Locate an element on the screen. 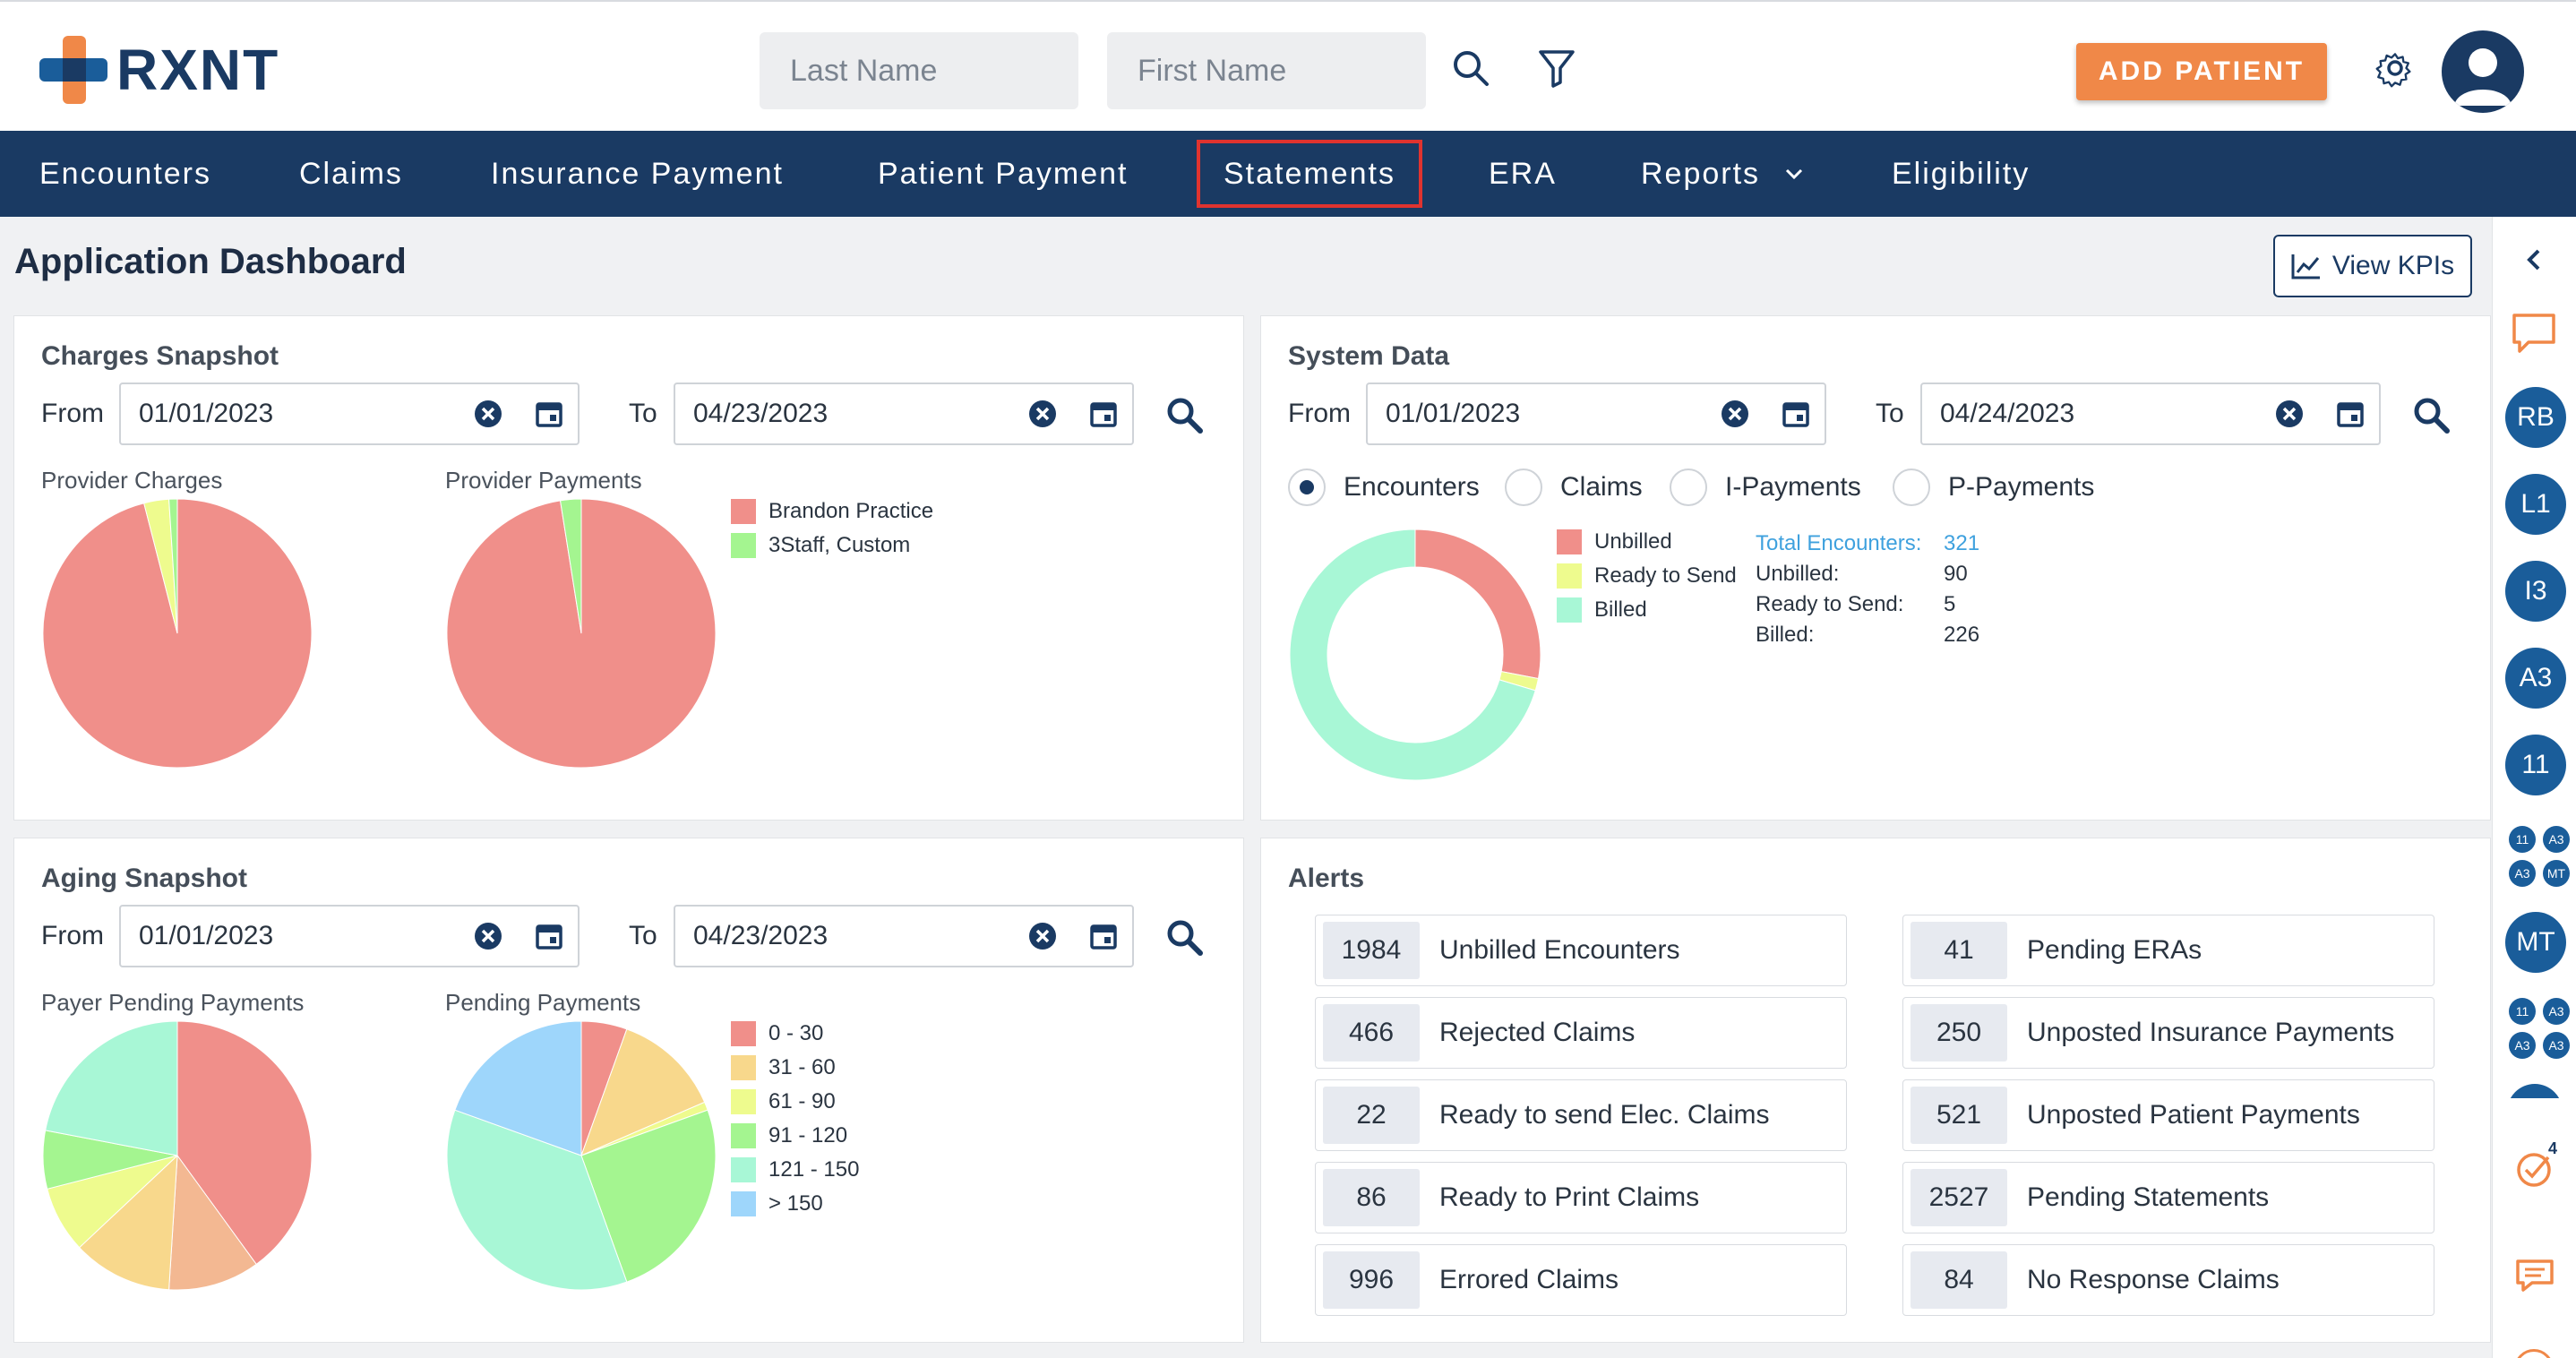 The height and width of the screenshot is (1358, 2576). nav-statements: Statements is located at coordinates (1309, 174).